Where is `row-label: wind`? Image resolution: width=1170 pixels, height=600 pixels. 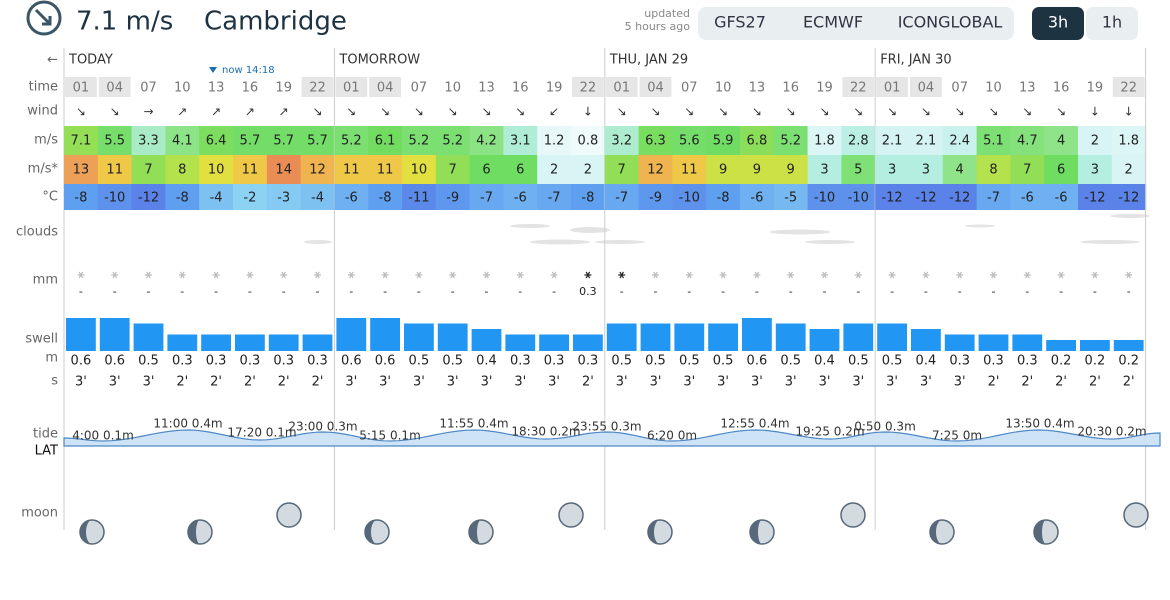
row-label: wind is located at coordinates (42, 111).